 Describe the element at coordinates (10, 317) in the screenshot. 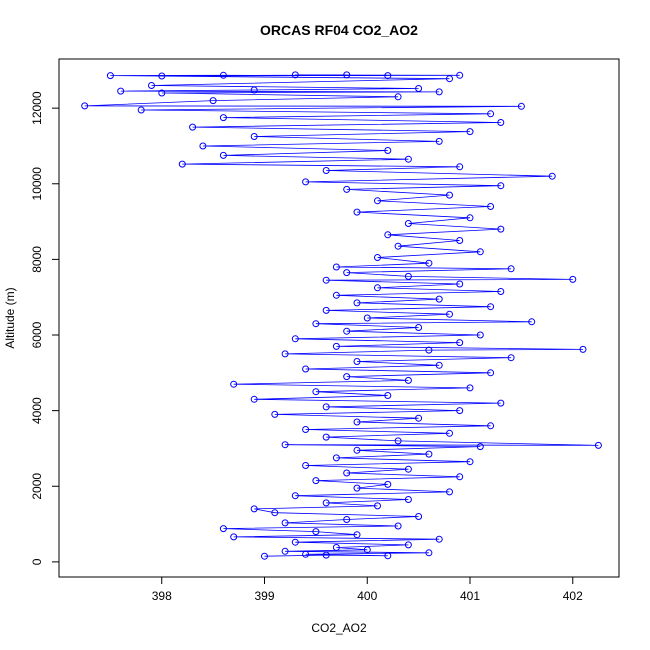

I see `y-axis-title: Altitude (m)` at that location.